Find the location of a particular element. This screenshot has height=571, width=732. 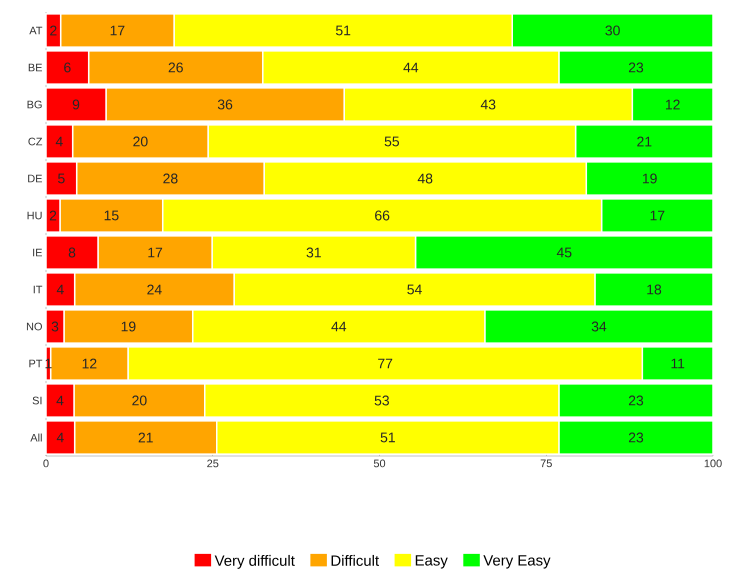

data-label: 36 is located at coordinates (225, 105).